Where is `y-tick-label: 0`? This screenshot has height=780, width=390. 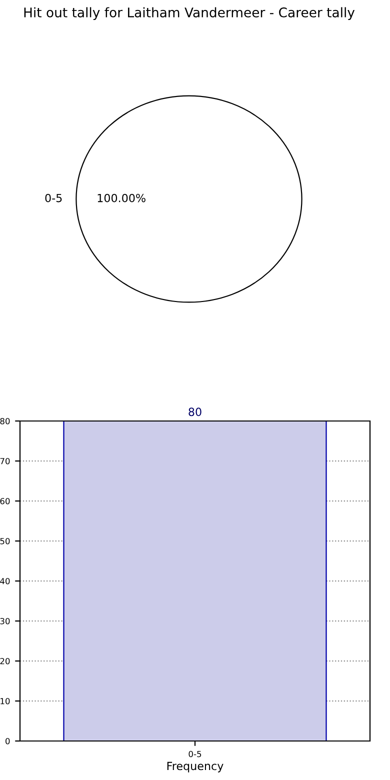
y-tick-label: 0 is located at coordinates (8, 741).